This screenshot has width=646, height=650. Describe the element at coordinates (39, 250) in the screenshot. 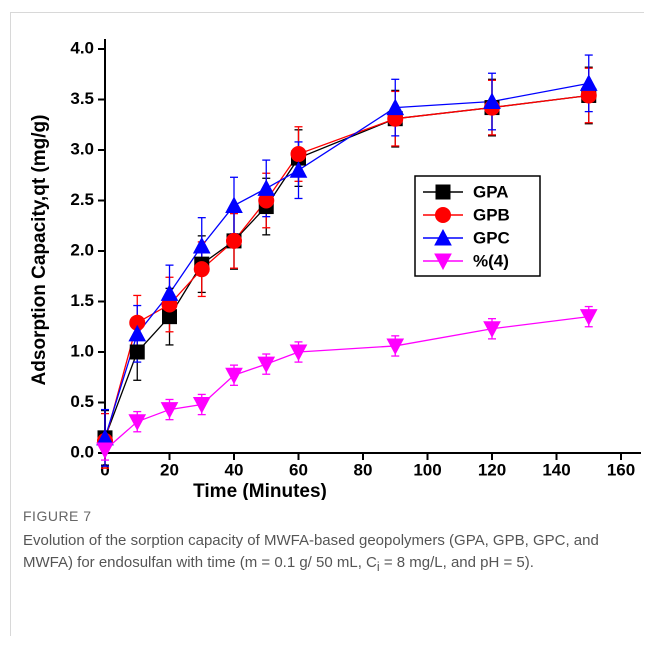

I see `y-axis-label: Adsorption Capacity,qt (mg/g)` at that location.